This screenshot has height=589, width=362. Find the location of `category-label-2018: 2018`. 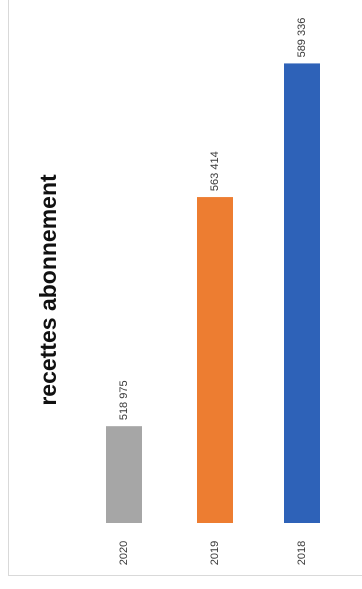

category-label-2018: 2018 is located at coordinates (302, 553).